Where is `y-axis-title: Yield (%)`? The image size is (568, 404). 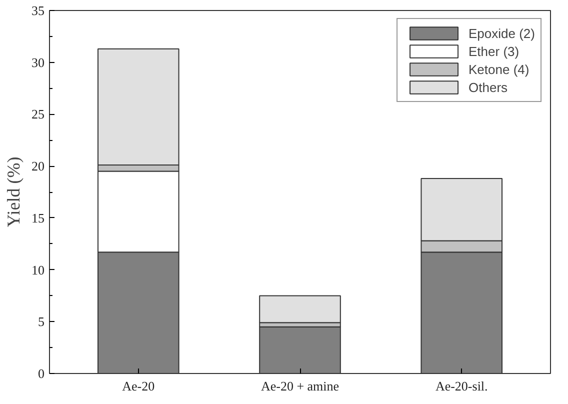 y-axis-title: Yield (%) is located at coordinates (14, 192).